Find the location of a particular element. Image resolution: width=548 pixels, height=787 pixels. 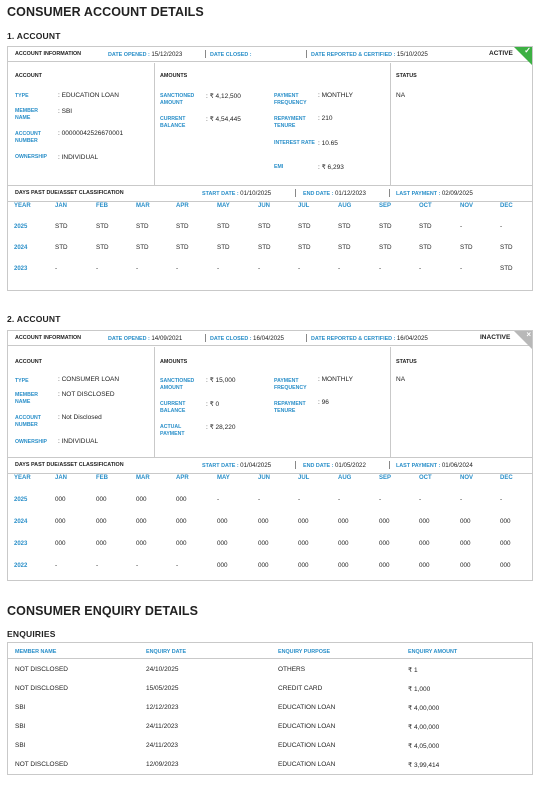

type-value: : EDUCATION LOAN is located at coordinates (88, 95).